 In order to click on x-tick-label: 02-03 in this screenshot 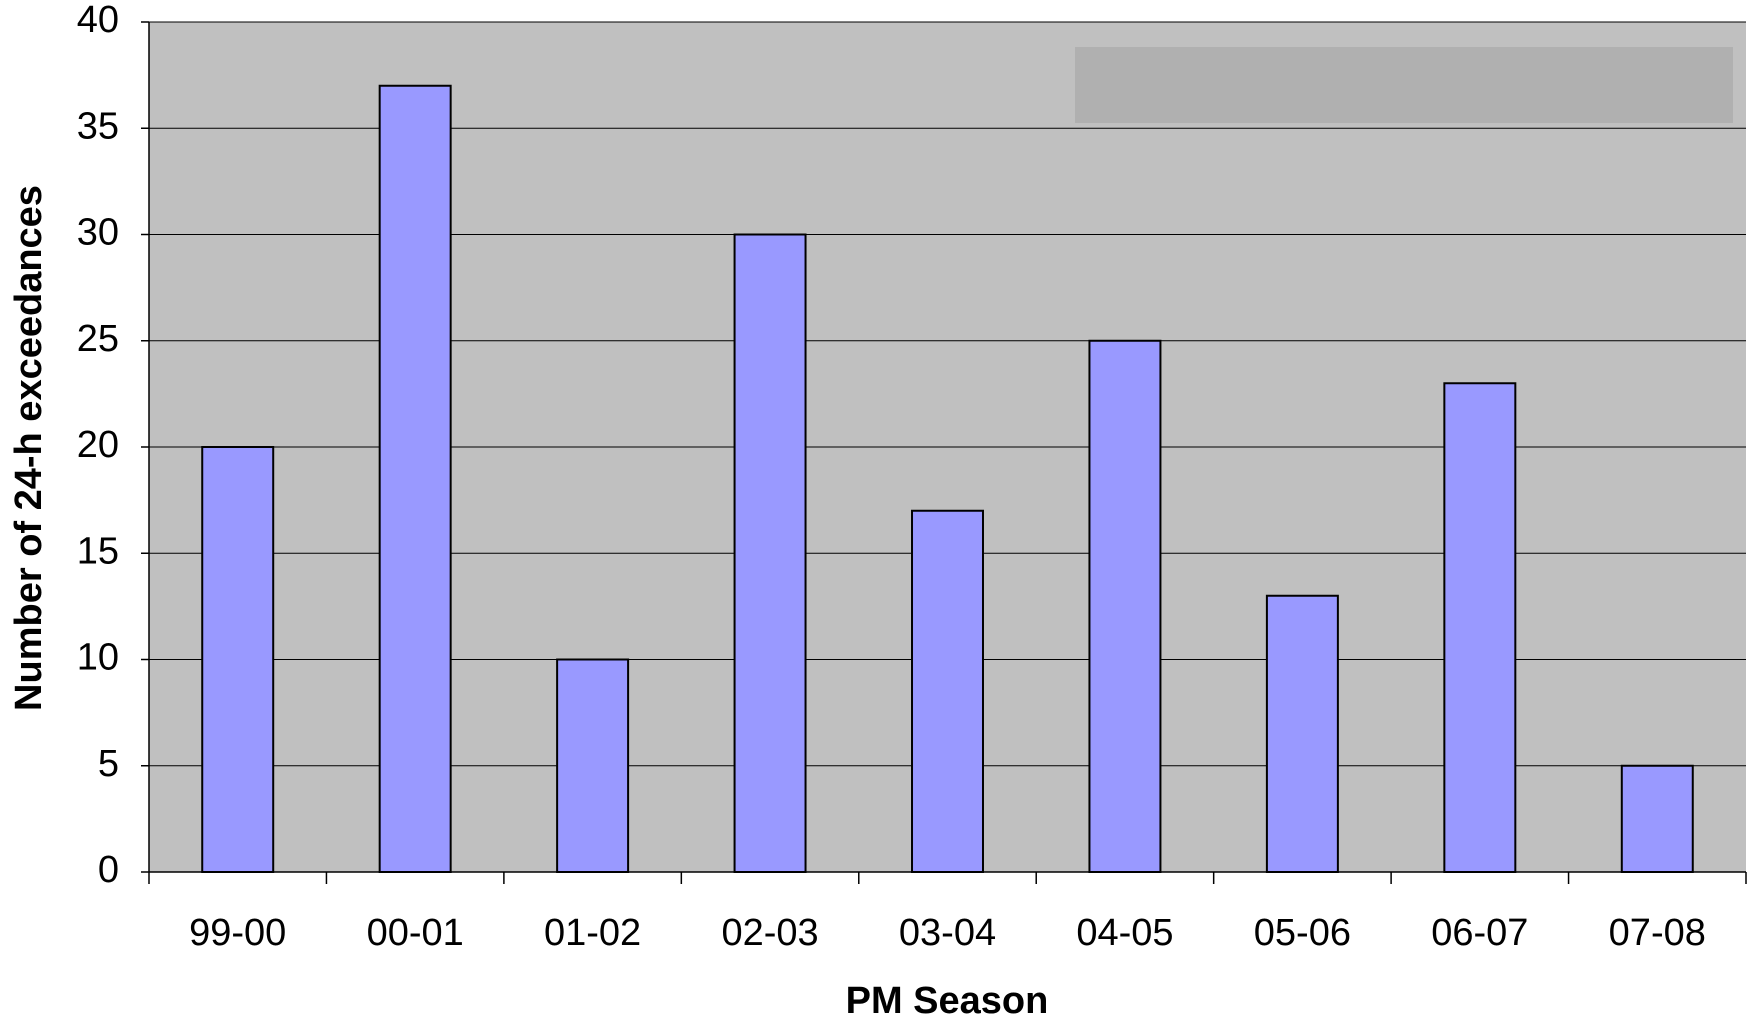, I will do `click(769, 933)`.